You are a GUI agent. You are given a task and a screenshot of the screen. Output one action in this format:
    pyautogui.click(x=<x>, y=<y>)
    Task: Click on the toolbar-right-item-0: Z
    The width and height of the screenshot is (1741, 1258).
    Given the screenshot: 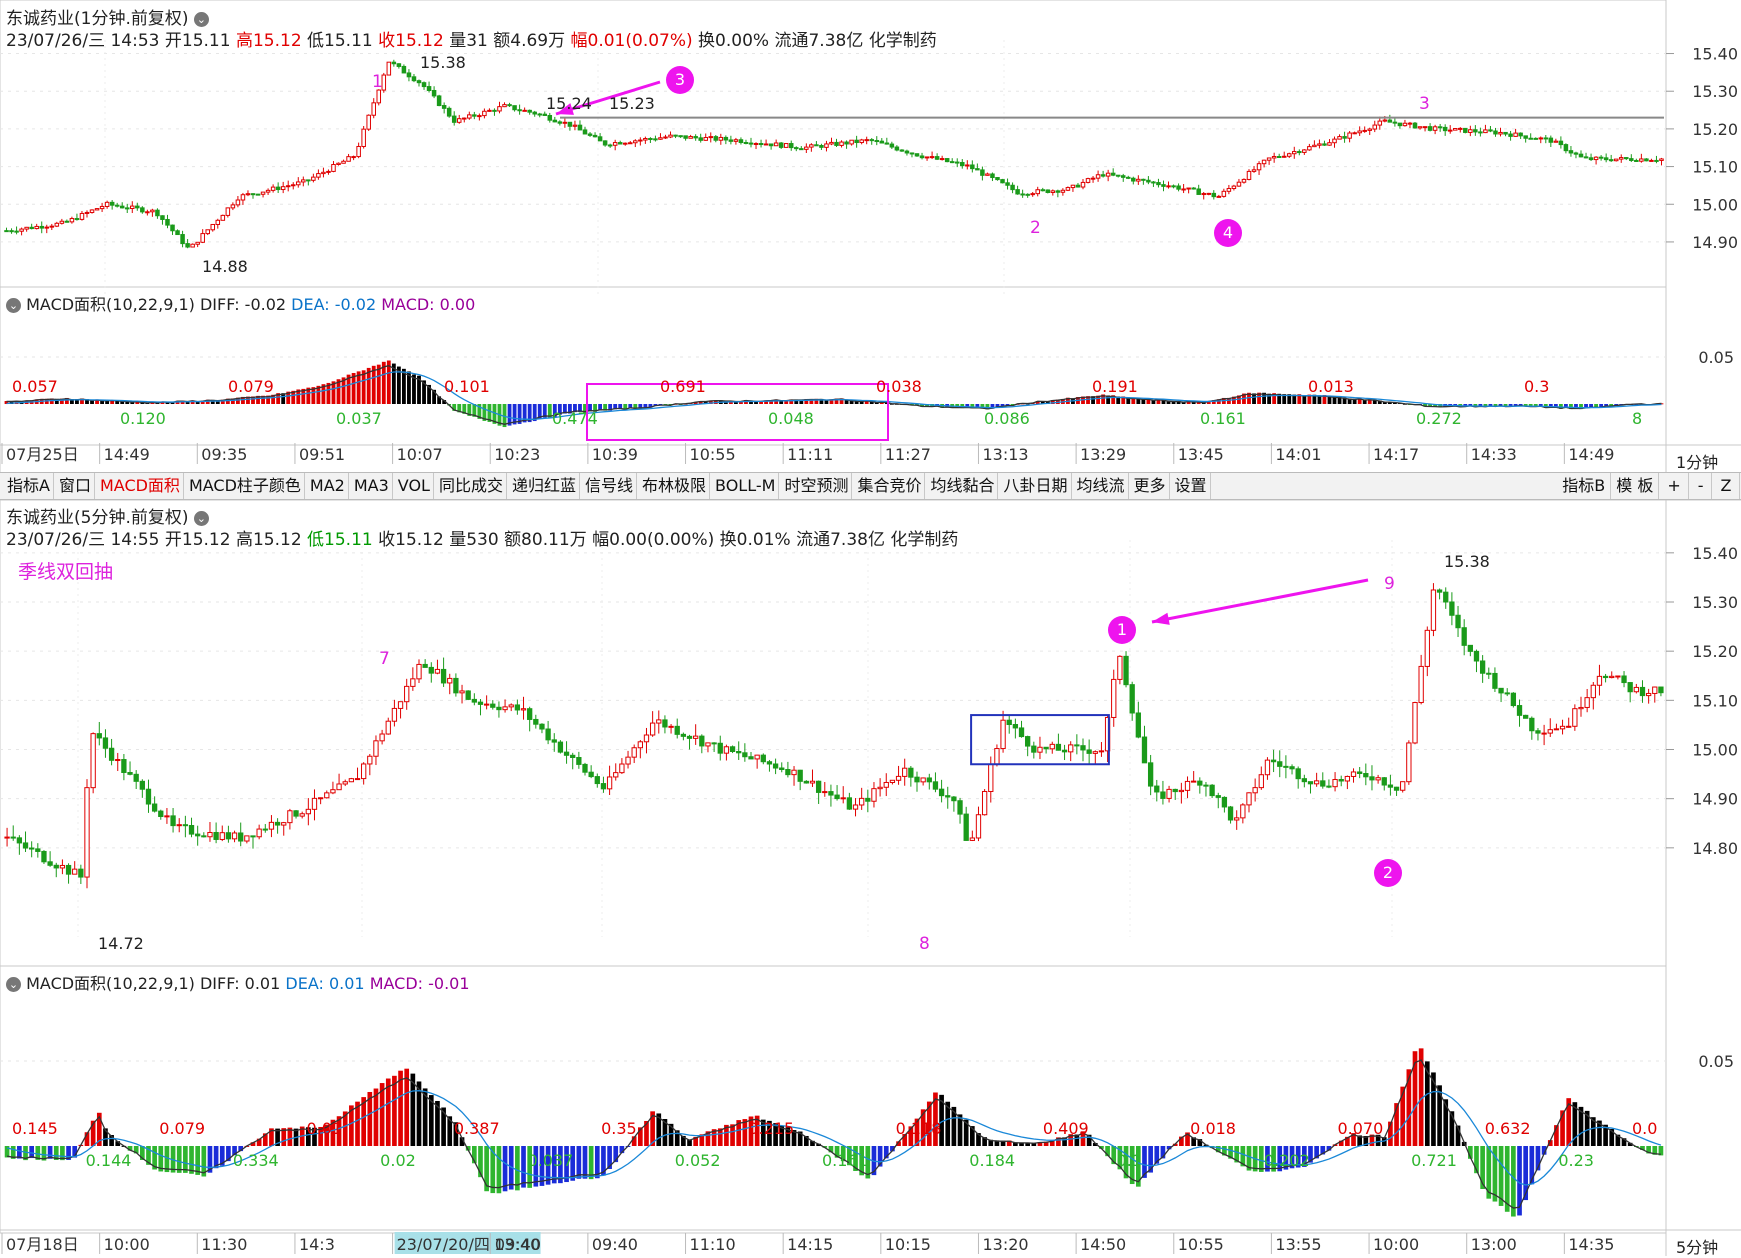 What is the action you would take?
    pyautogui.click(x=1726, y=486)
    